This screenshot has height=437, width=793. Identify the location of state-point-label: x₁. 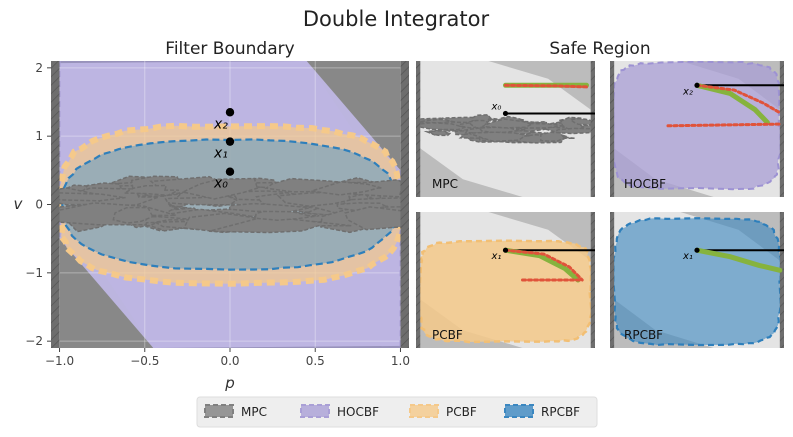
(220, 154).